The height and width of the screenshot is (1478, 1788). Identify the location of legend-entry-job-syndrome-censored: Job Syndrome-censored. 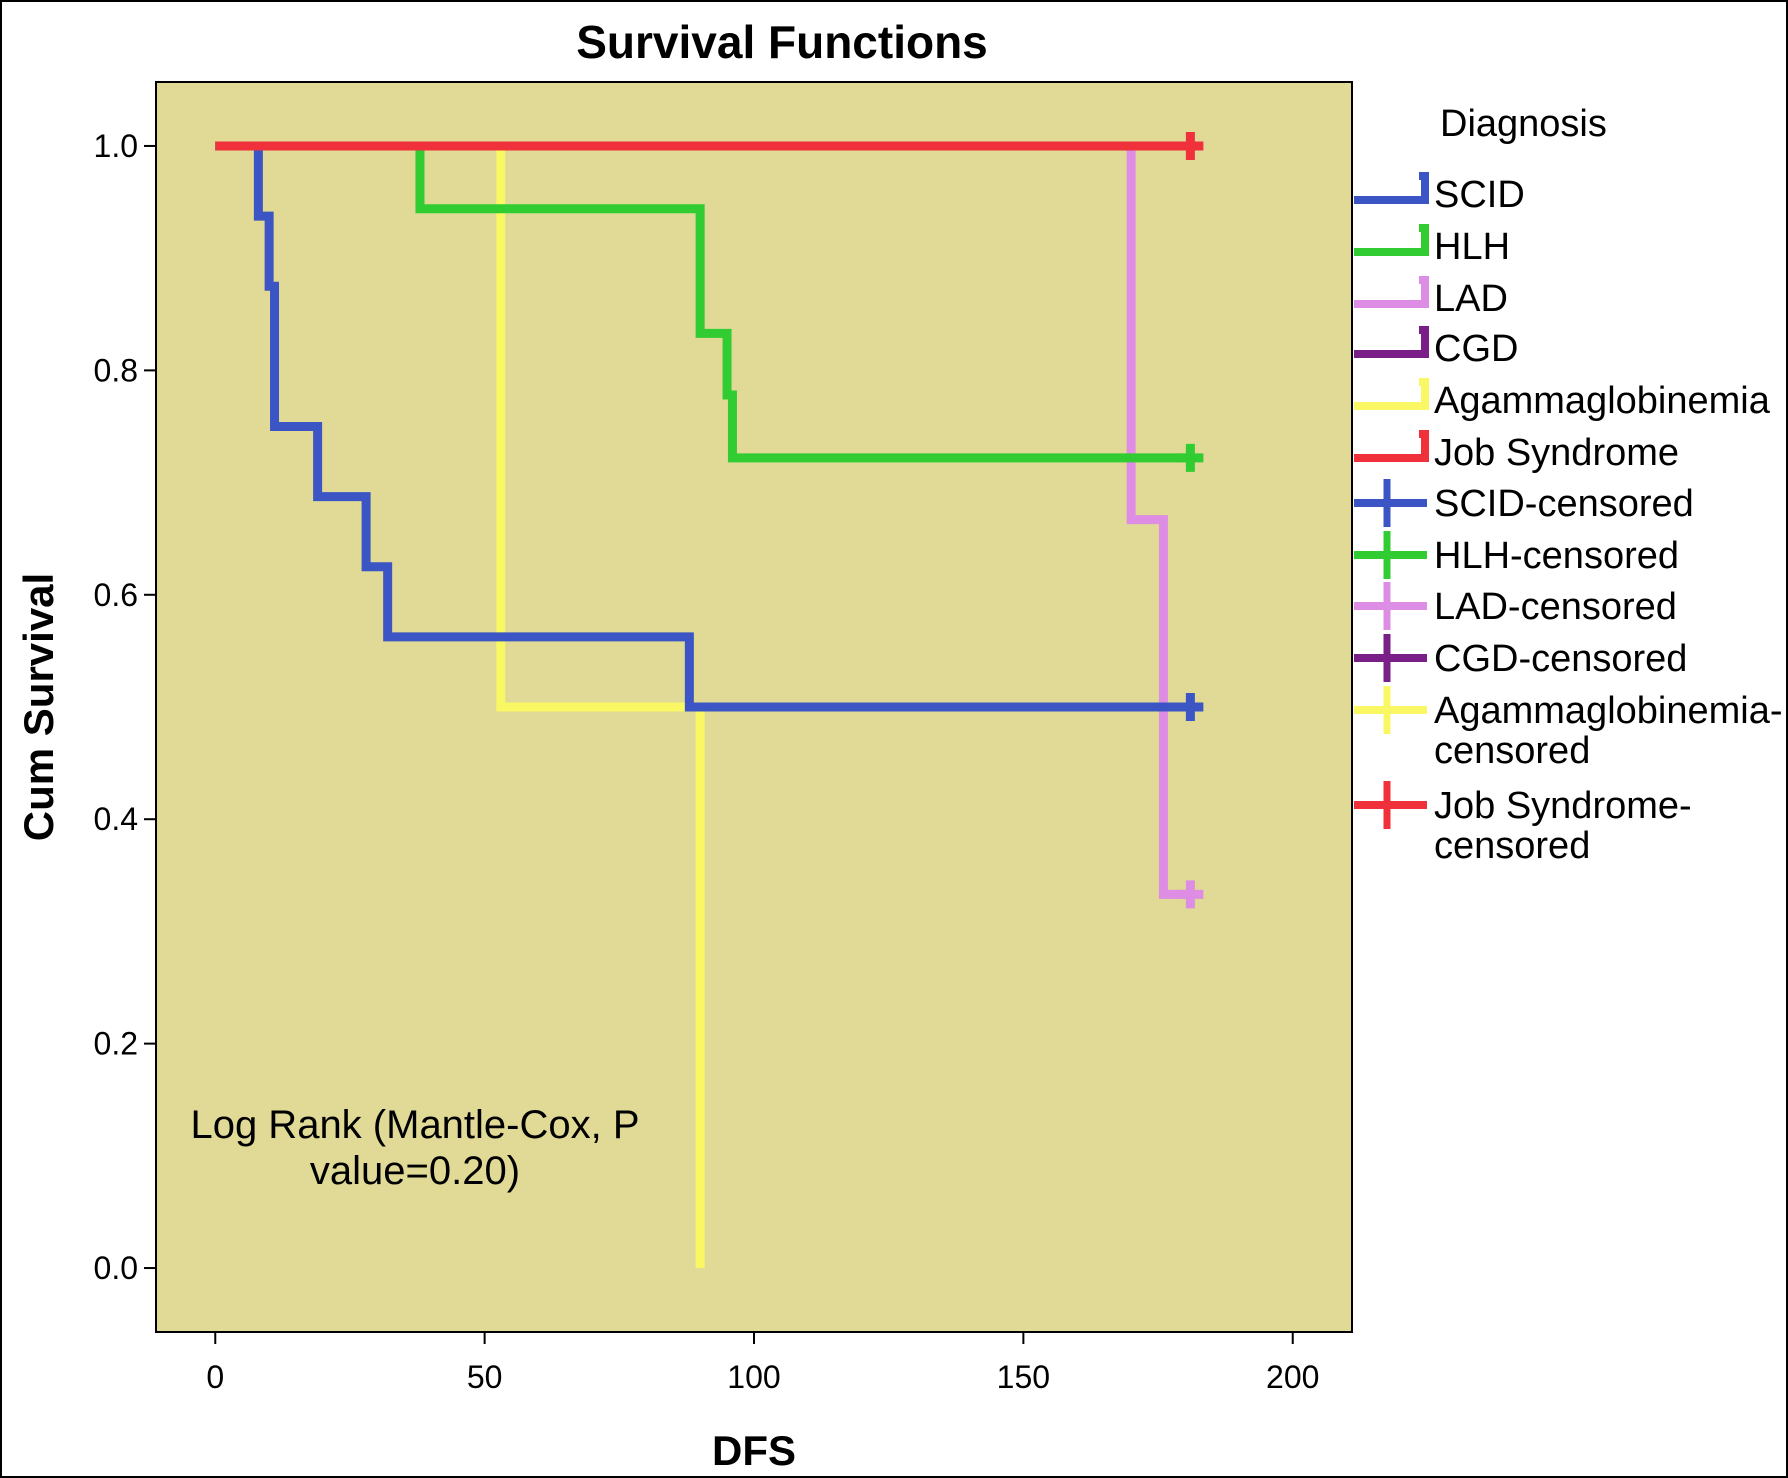
(1523, 824).